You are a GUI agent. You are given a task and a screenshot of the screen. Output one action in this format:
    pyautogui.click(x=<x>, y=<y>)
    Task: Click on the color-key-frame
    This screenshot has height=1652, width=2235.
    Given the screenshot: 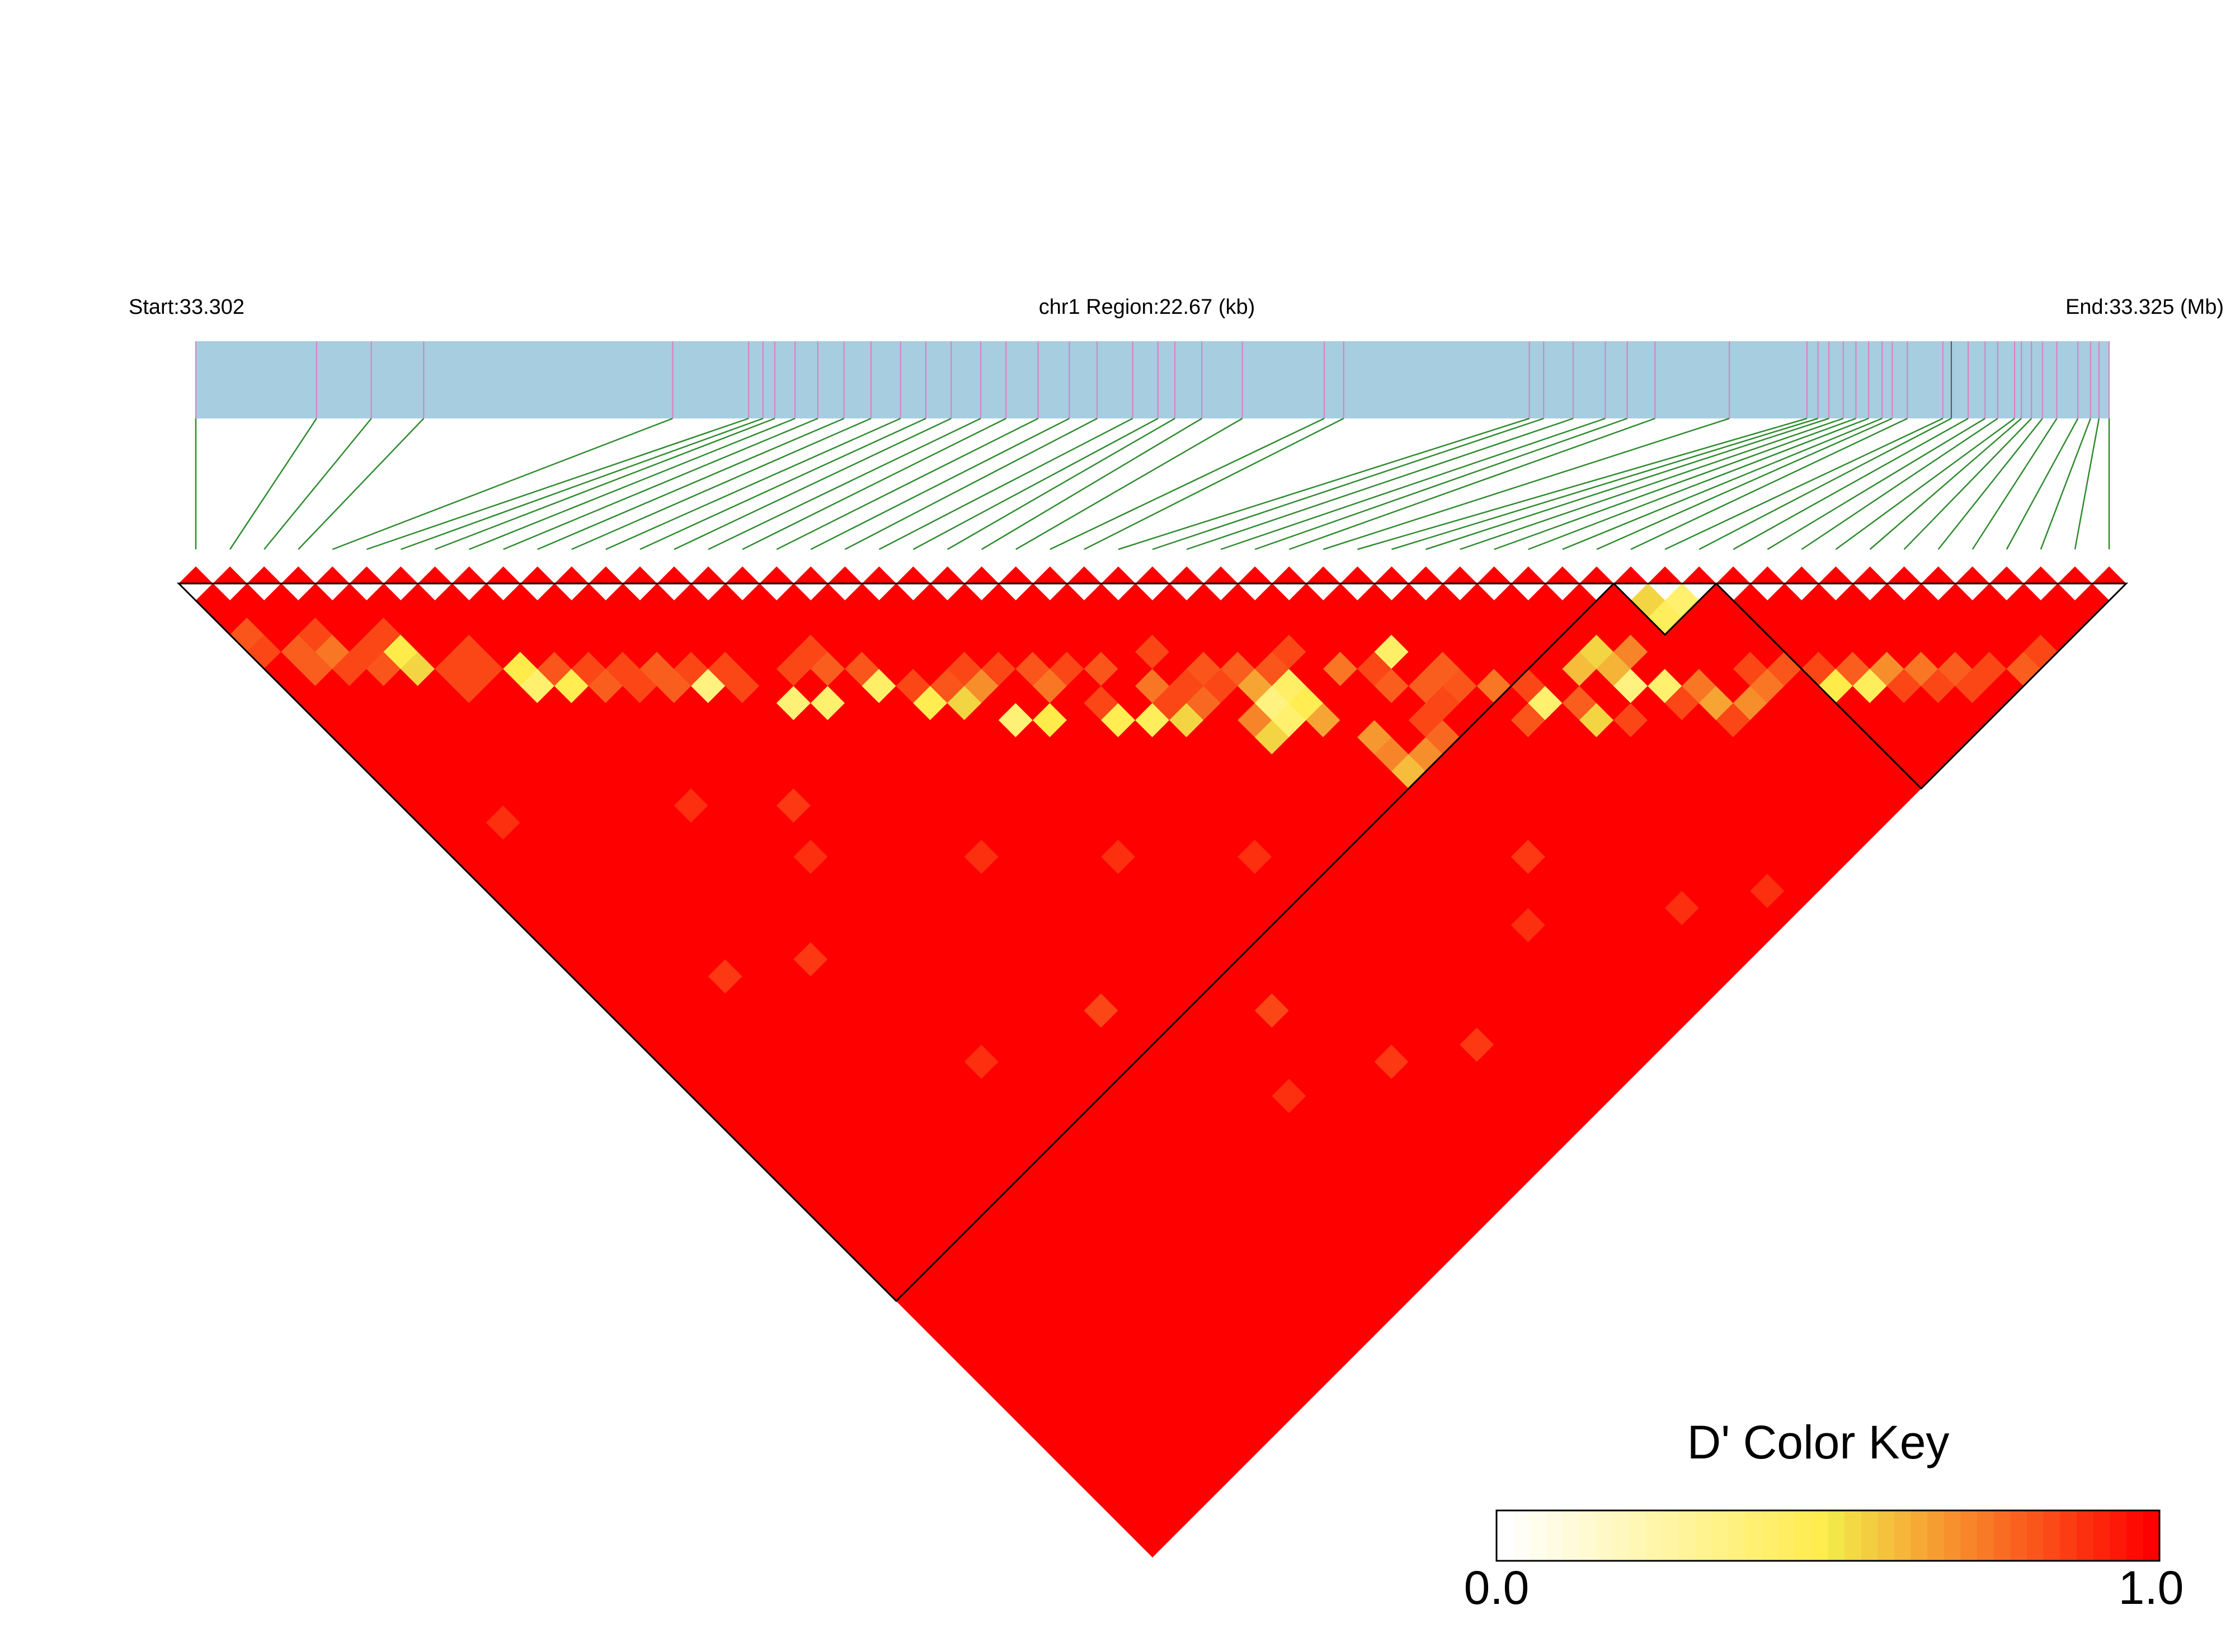 What is the action you would take?
    pyautogui.click(x=1828, y=1536)
    